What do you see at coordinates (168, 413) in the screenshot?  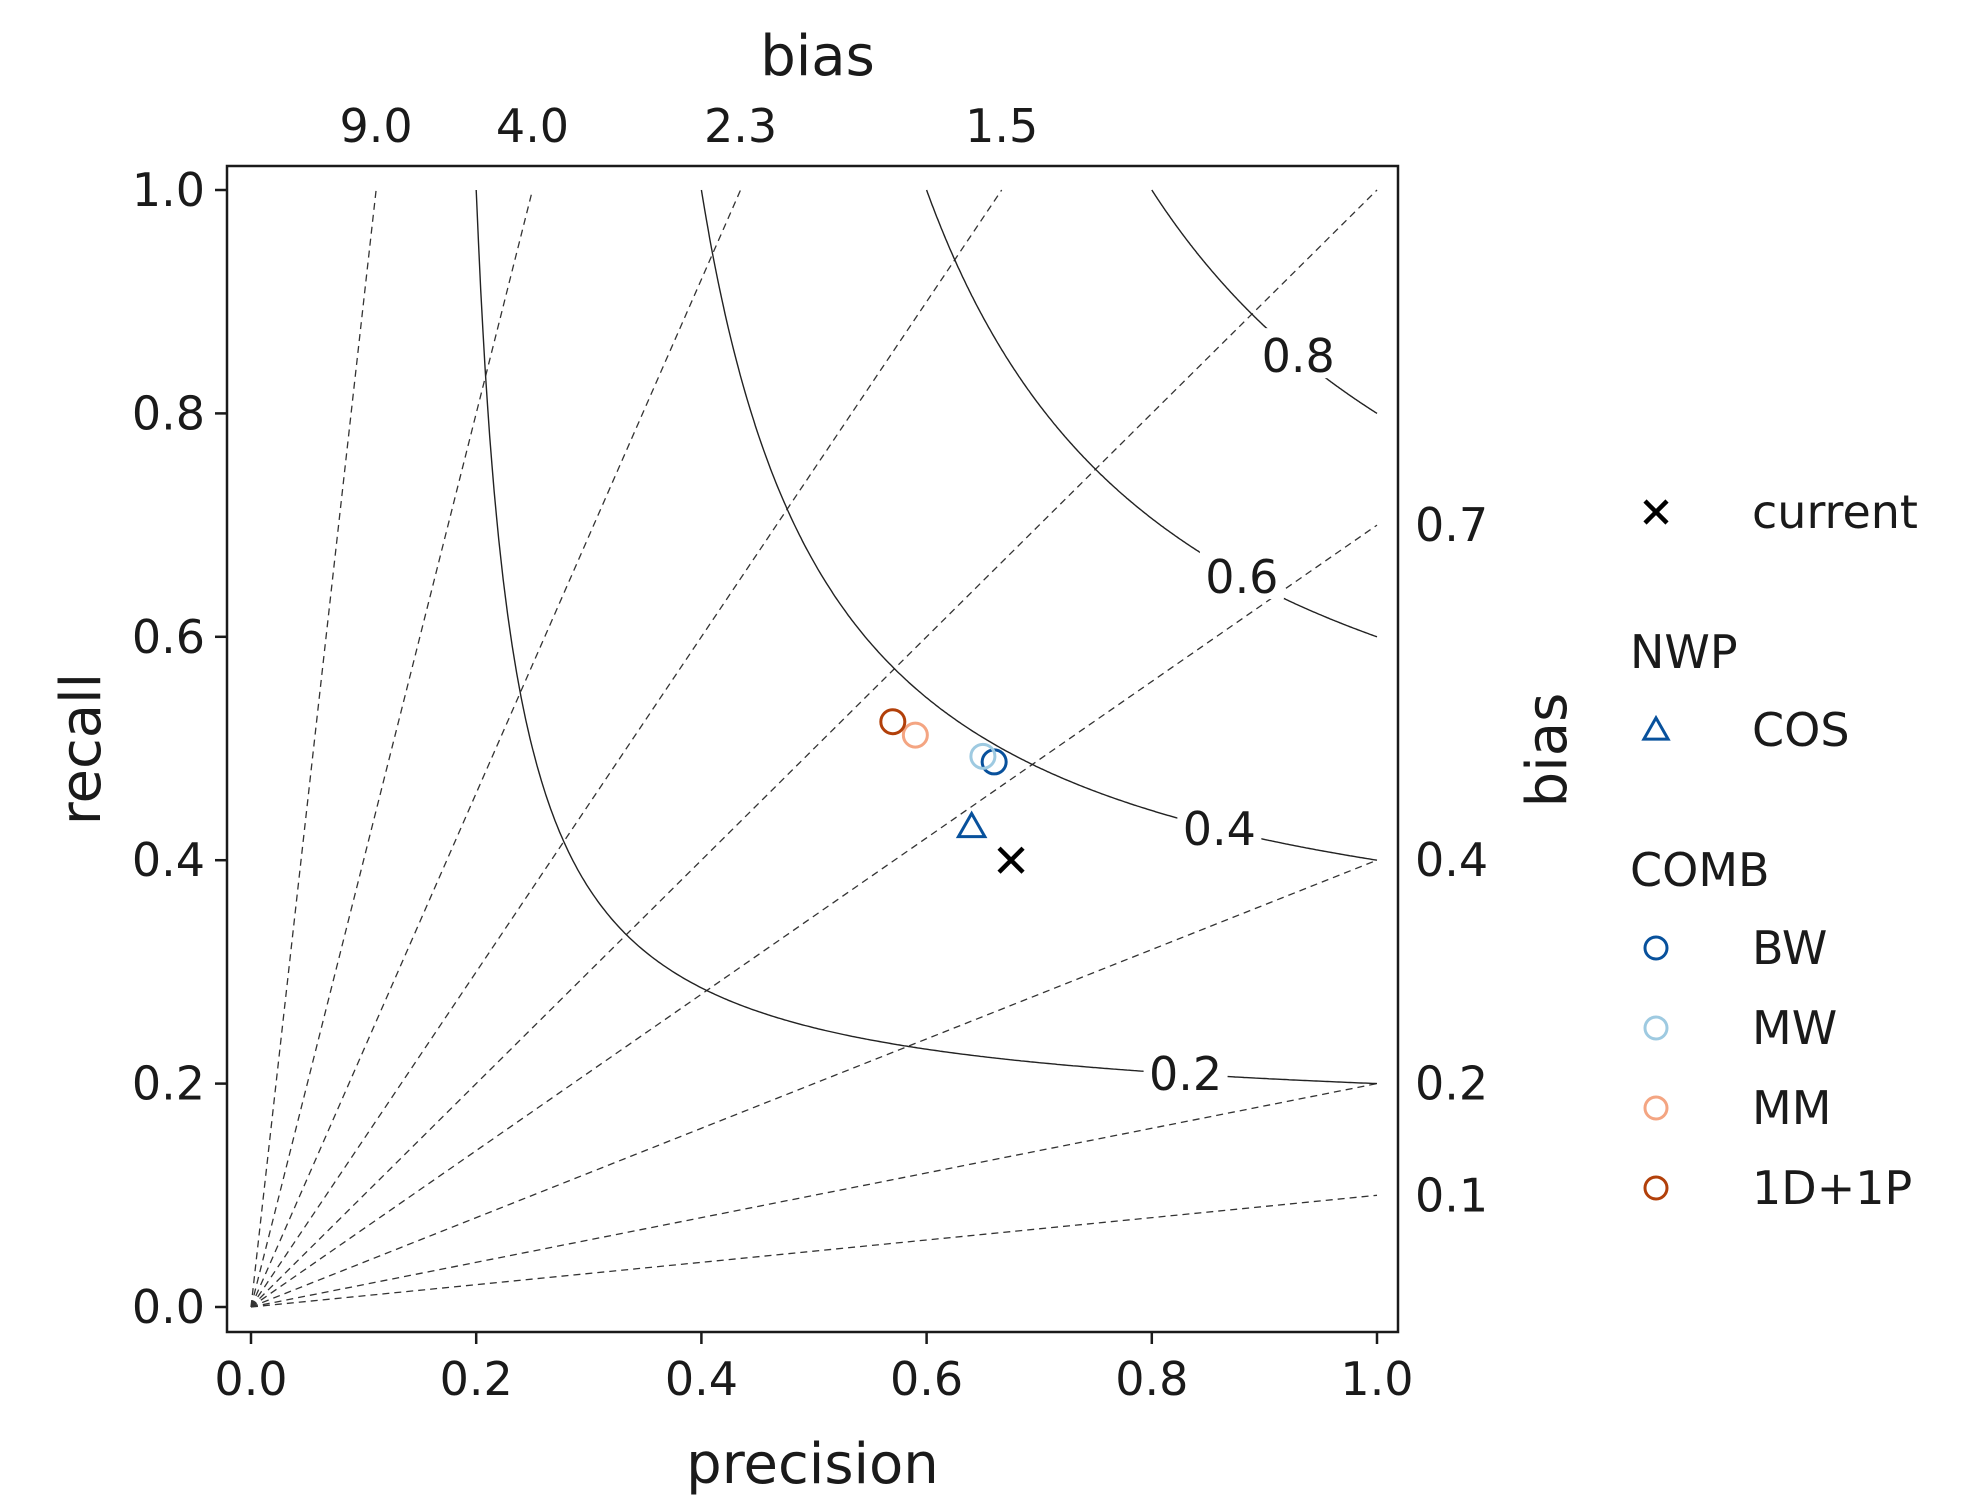 I see `y-tick-label: 0.8` at bounding box center [168, 413].